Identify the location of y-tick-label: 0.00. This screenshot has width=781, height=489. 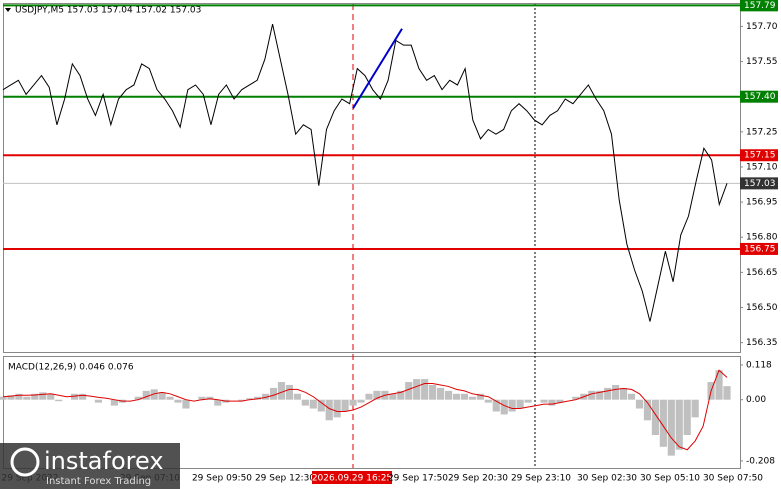
(756, 400).